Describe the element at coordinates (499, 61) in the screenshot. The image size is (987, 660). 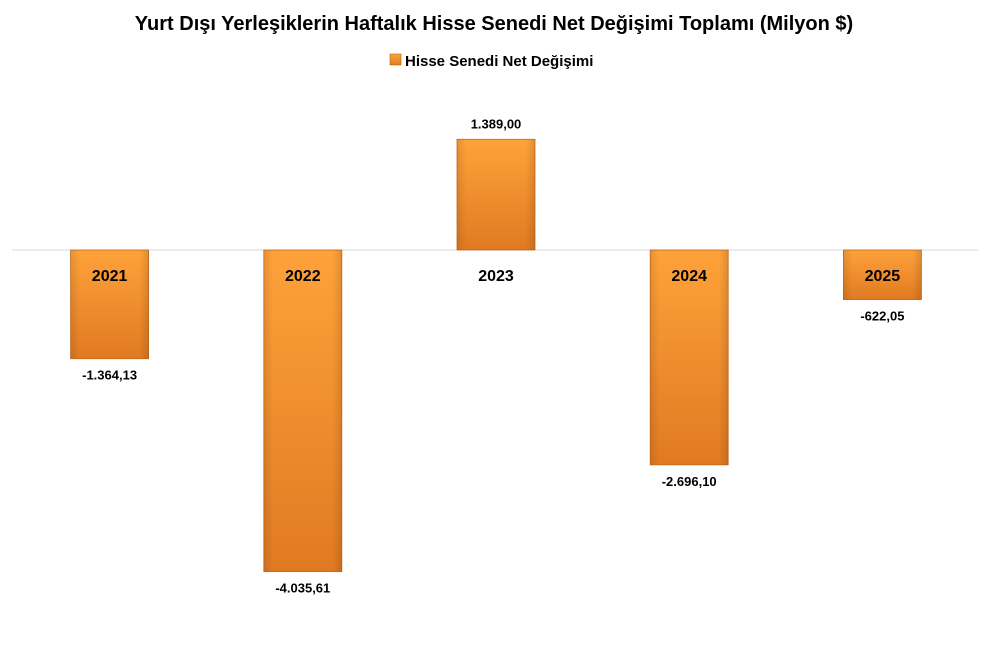
I see `legend-label: Hisse Senedi Net Değişimi` at that location.